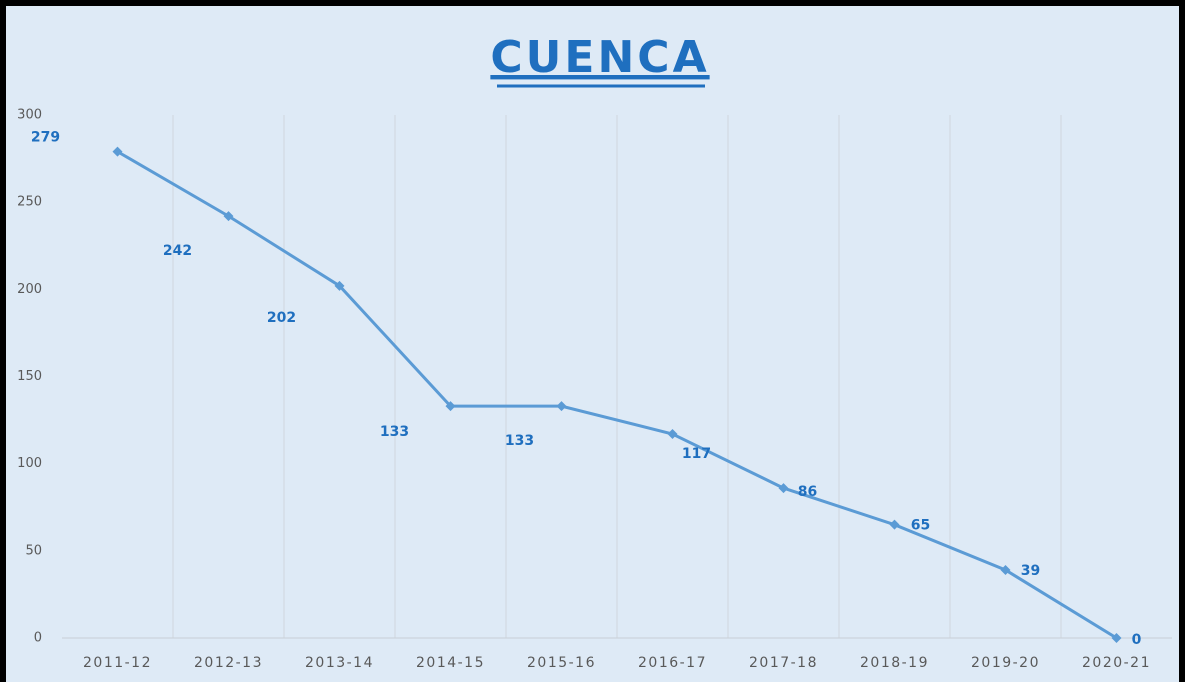 This screenshot has width=1185, height=682. What do you see at coordinates (281, 318) in the screenshot?
I see `data-label: 202` at bounding box center [281, 318].